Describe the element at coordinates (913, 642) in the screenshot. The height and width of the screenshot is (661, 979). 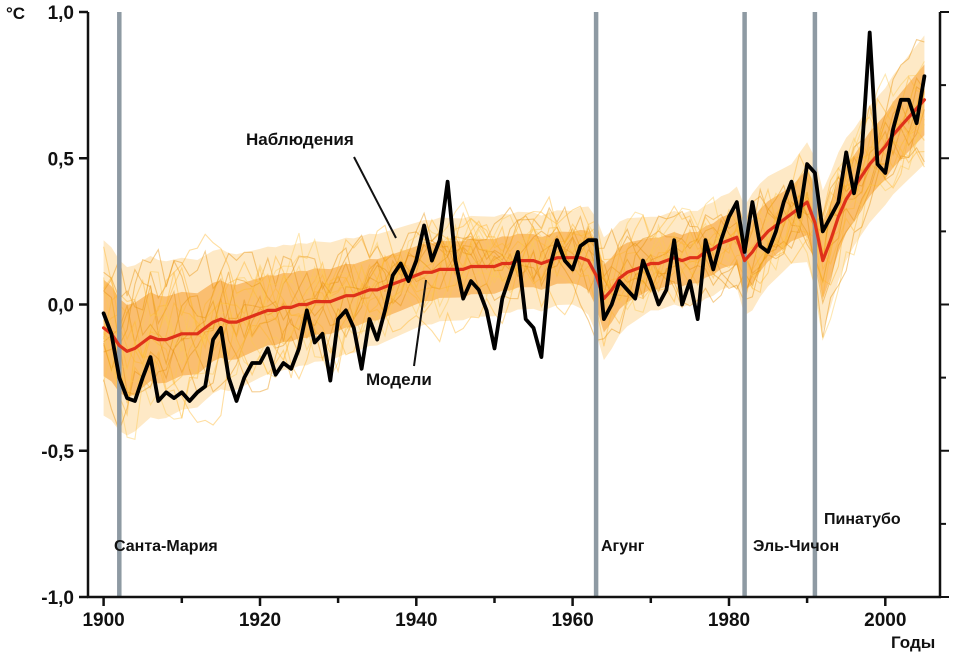
I see `x-axis-label: Годы` at that location.